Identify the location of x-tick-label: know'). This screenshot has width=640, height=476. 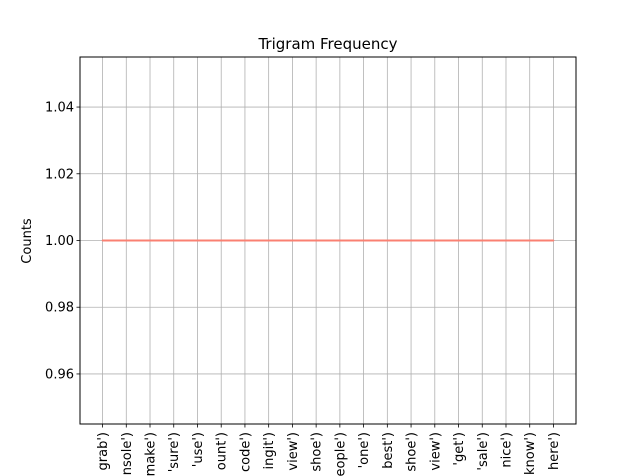
(530, 453).